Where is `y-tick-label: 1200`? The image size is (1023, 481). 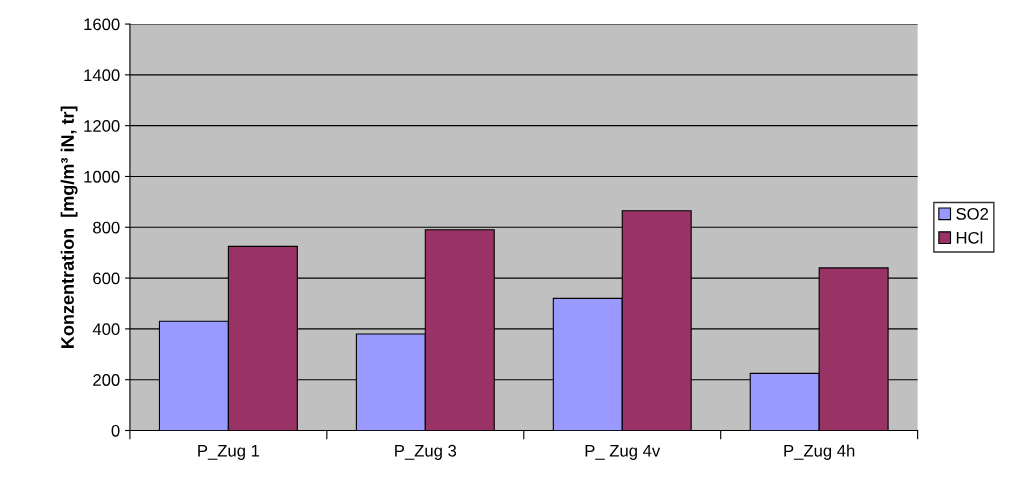
y-tick-label: 1200 is located at coordinates (102, 126).